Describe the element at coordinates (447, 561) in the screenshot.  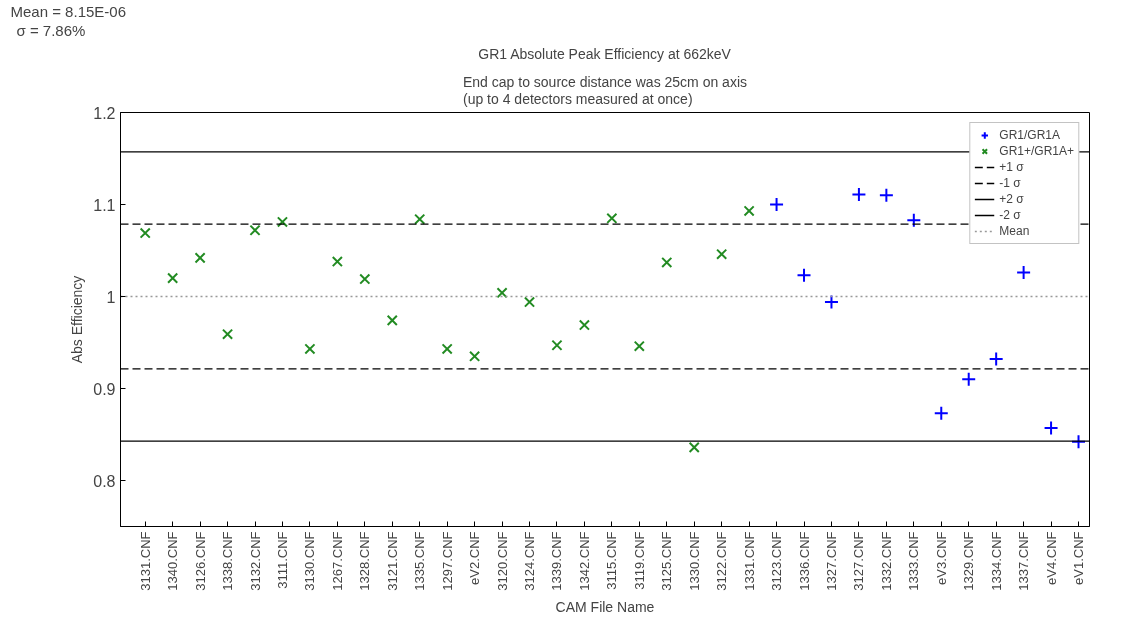
I see `x-tick-label: 1297.CNF` at that location.